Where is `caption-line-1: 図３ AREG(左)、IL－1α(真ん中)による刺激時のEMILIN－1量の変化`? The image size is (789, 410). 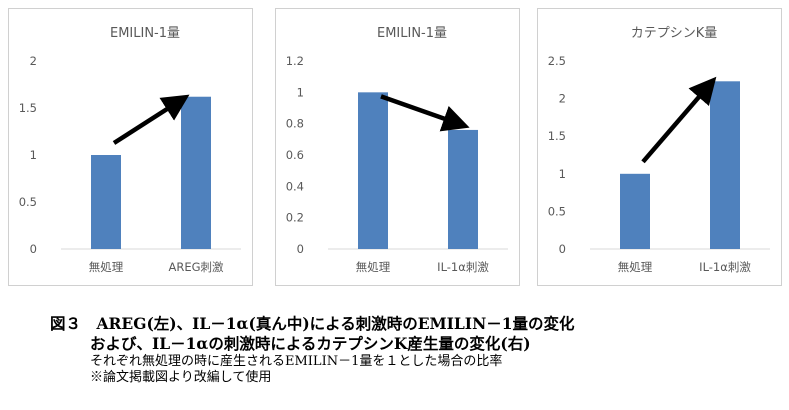 caption-line-1: 図３ AREG(左)、IL－1α(真ん中)による刺激時のEMILIN－1量の変化 is located at coordinates (312, 323).